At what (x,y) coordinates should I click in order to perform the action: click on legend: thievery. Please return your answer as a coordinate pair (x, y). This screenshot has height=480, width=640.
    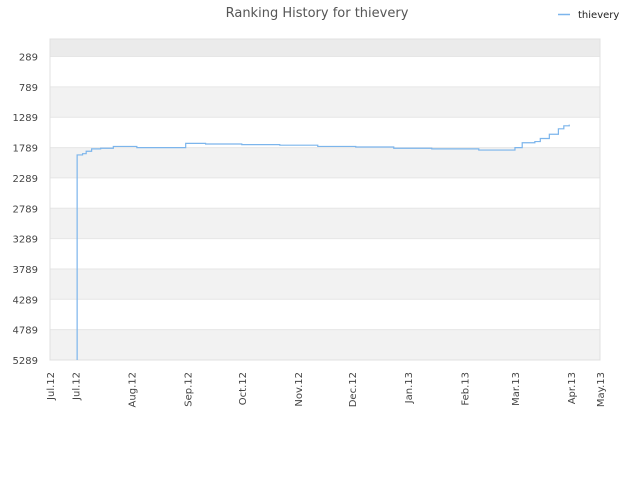
    Looking at the image, I should click on (588, 15).